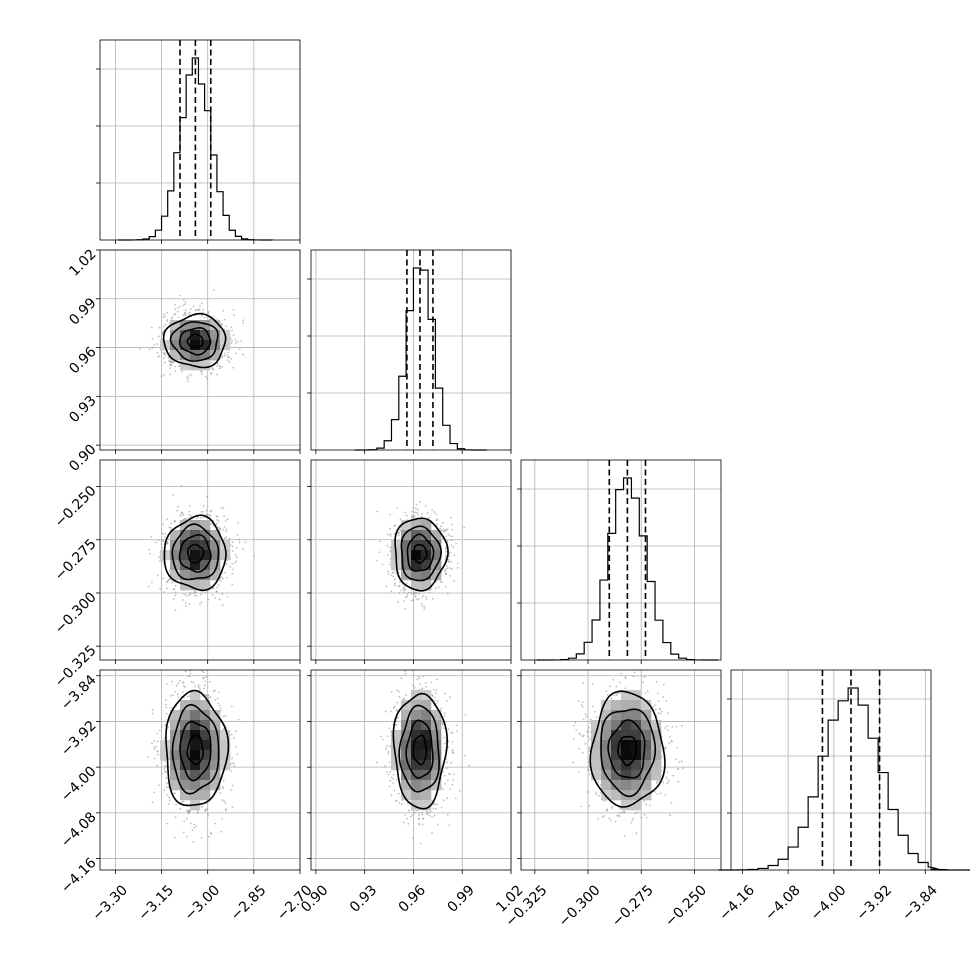 This screenshot has width=970, height=970. I want to click on x-tick-label: −4.16, so click(737, 903).